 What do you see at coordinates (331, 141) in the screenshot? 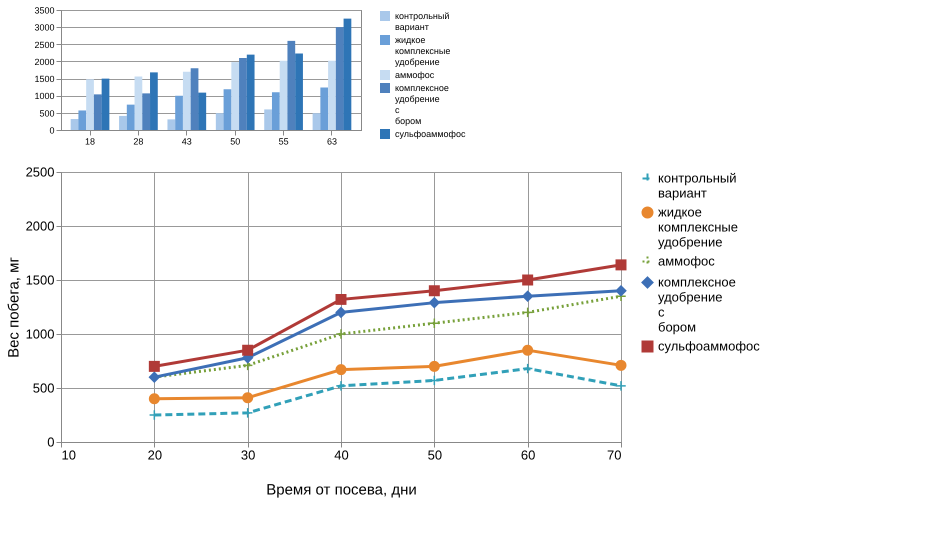
I see `x-tick-label: 63` at bounding box center [331, 141].